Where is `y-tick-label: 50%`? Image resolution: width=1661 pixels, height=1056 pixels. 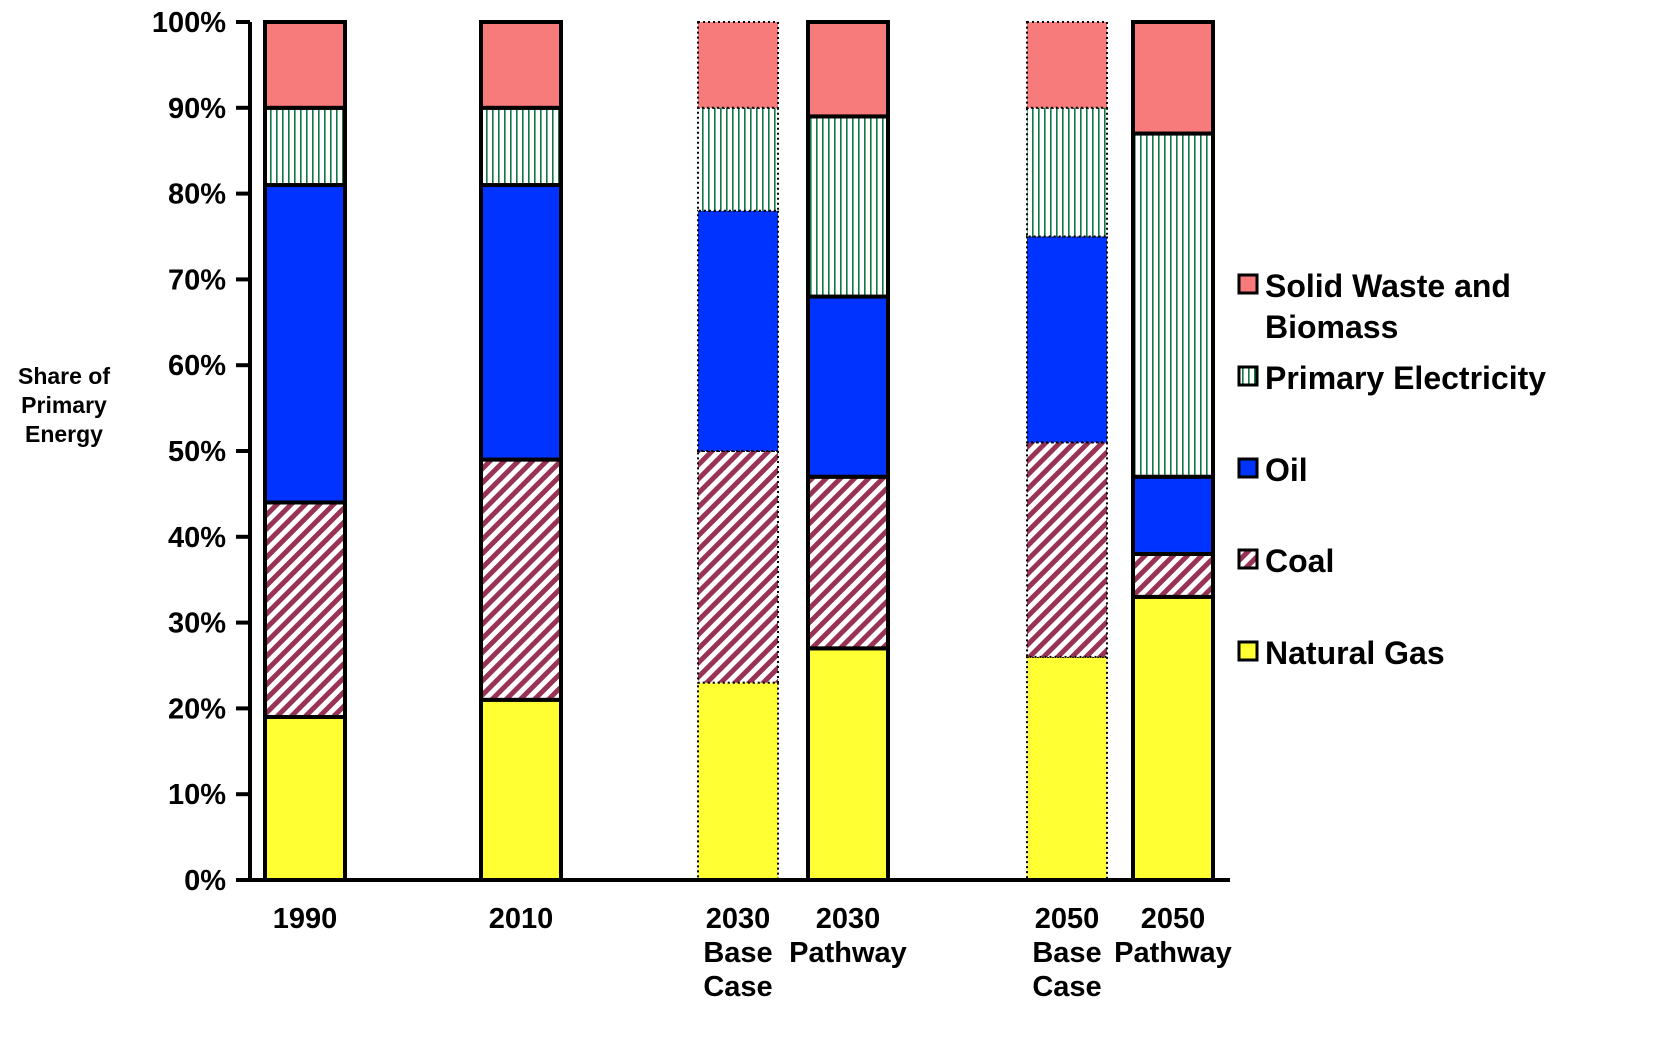 y-tick-label: 50% is located at coordinates (197, 452).